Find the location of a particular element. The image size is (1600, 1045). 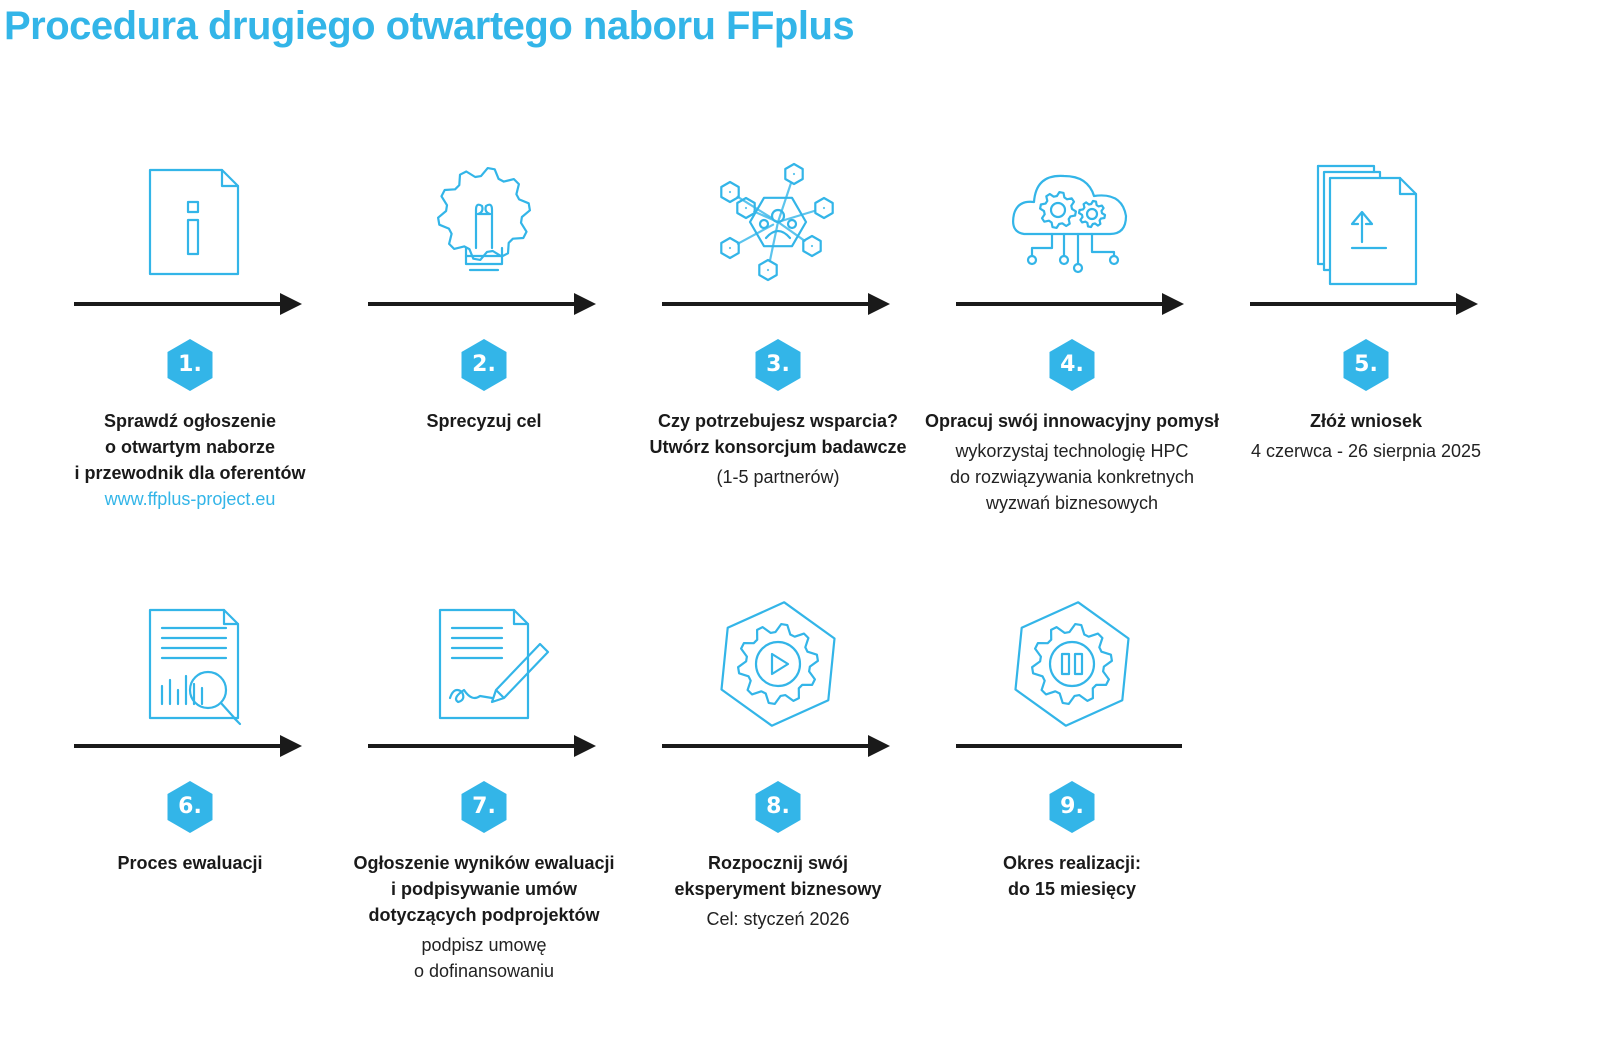

step-number-badge: 1. is located at coordinates (190, 365).